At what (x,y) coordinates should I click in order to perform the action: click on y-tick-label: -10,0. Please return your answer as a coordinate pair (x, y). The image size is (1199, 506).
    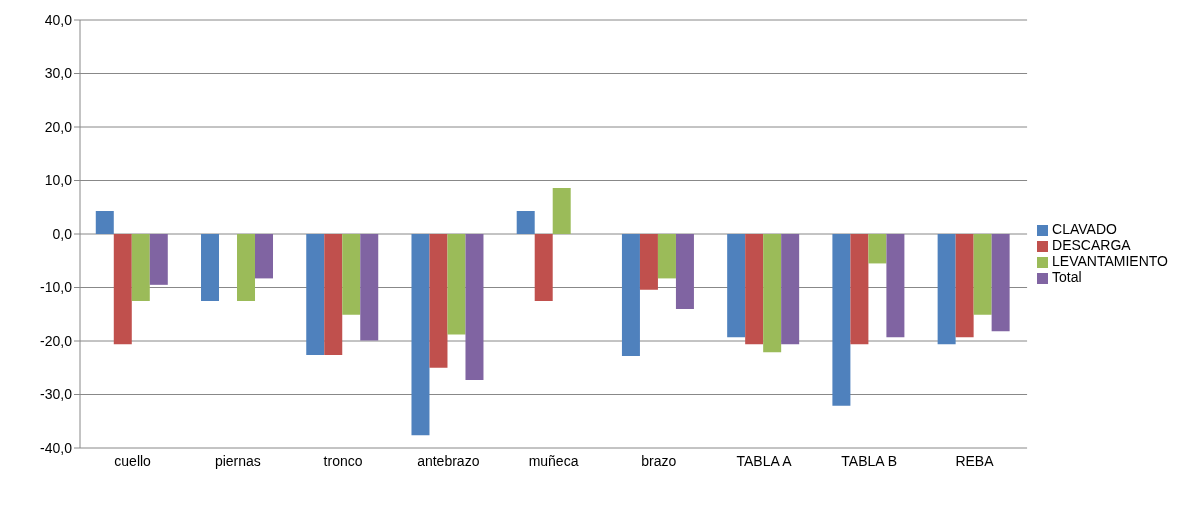
    Looking at the image, I should click on (56, 287).